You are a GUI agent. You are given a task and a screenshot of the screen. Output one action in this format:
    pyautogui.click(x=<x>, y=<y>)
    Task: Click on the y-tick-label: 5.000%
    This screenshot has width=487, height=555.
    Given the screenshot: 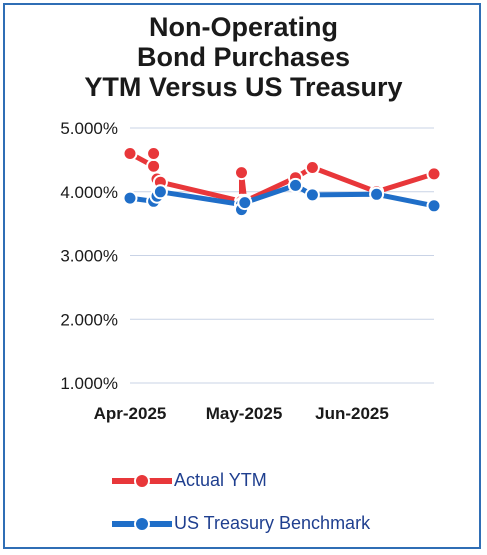 What is the action you would take?
    pyautogui.click(x=89, y=128)
    